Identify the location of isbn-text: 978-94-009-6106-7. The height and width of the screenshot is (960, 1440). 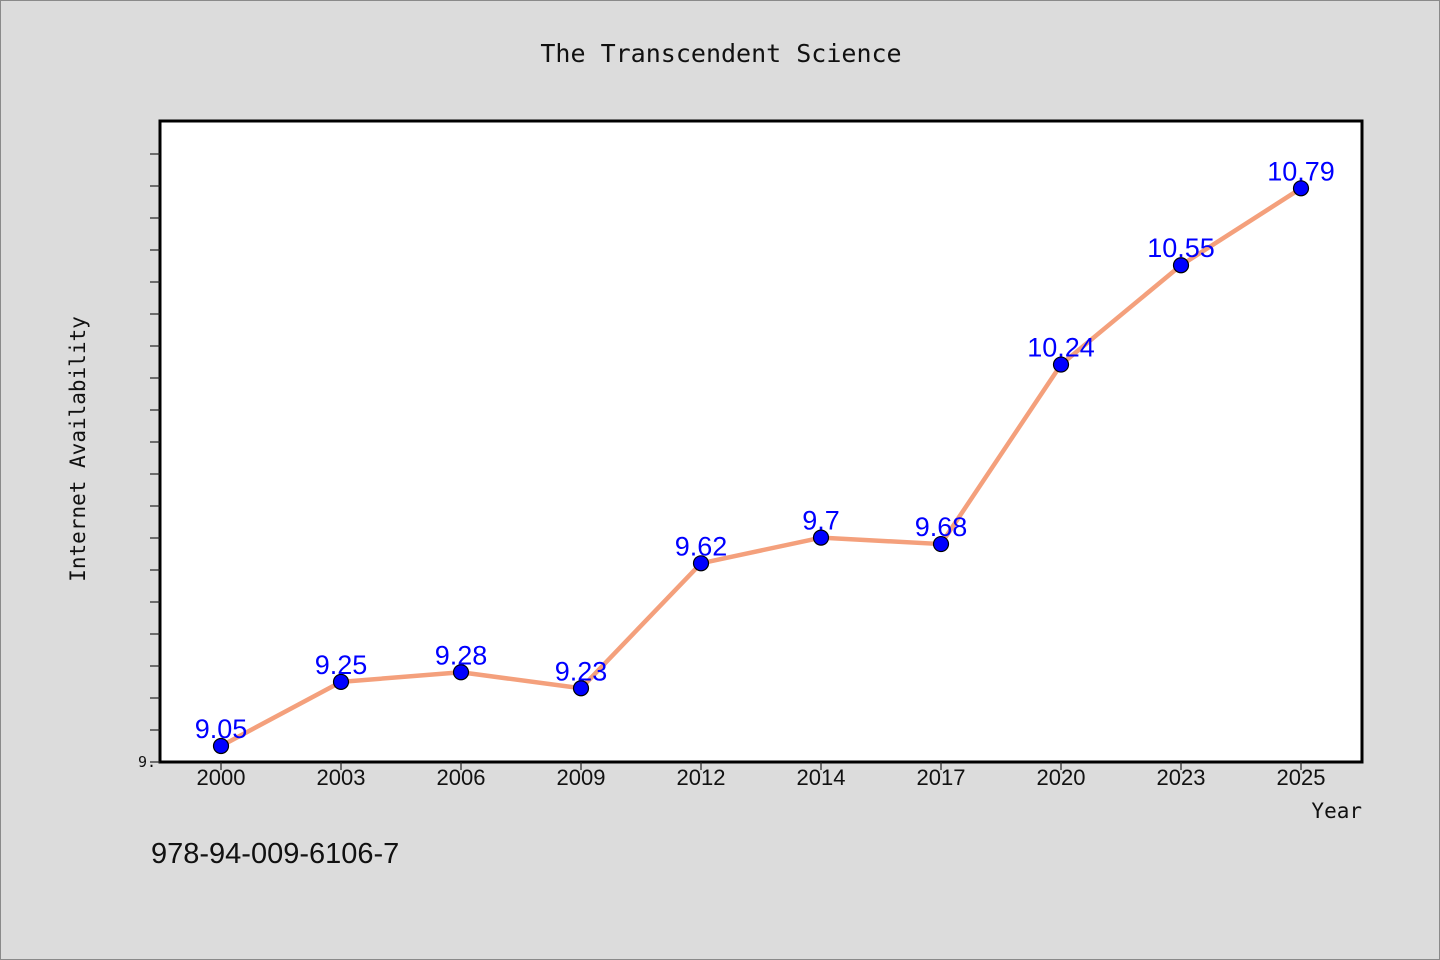
(275, 854).